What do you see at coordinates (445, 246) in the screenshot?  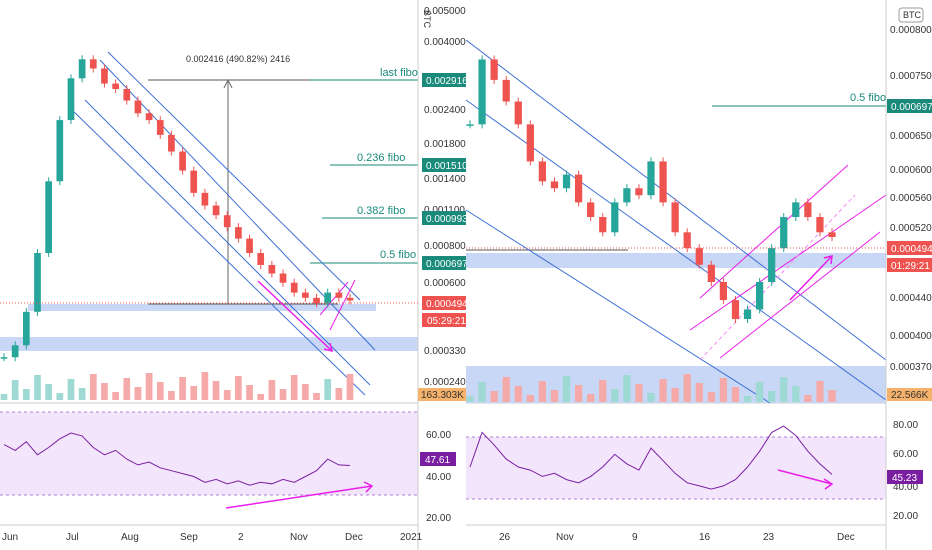 I see `left-tick-6: 0.000800` at bounding box center [445, 246].